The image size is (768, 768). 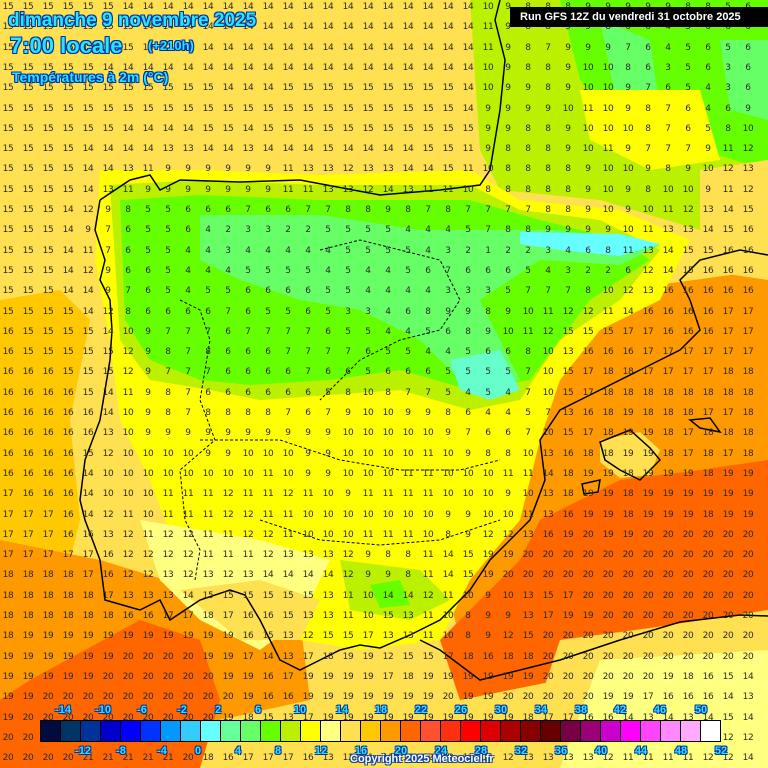 What do you see at coordinates (648, 27) in the screenshot?
I see `temperature-value: 6` at bounding box center [648, 27].